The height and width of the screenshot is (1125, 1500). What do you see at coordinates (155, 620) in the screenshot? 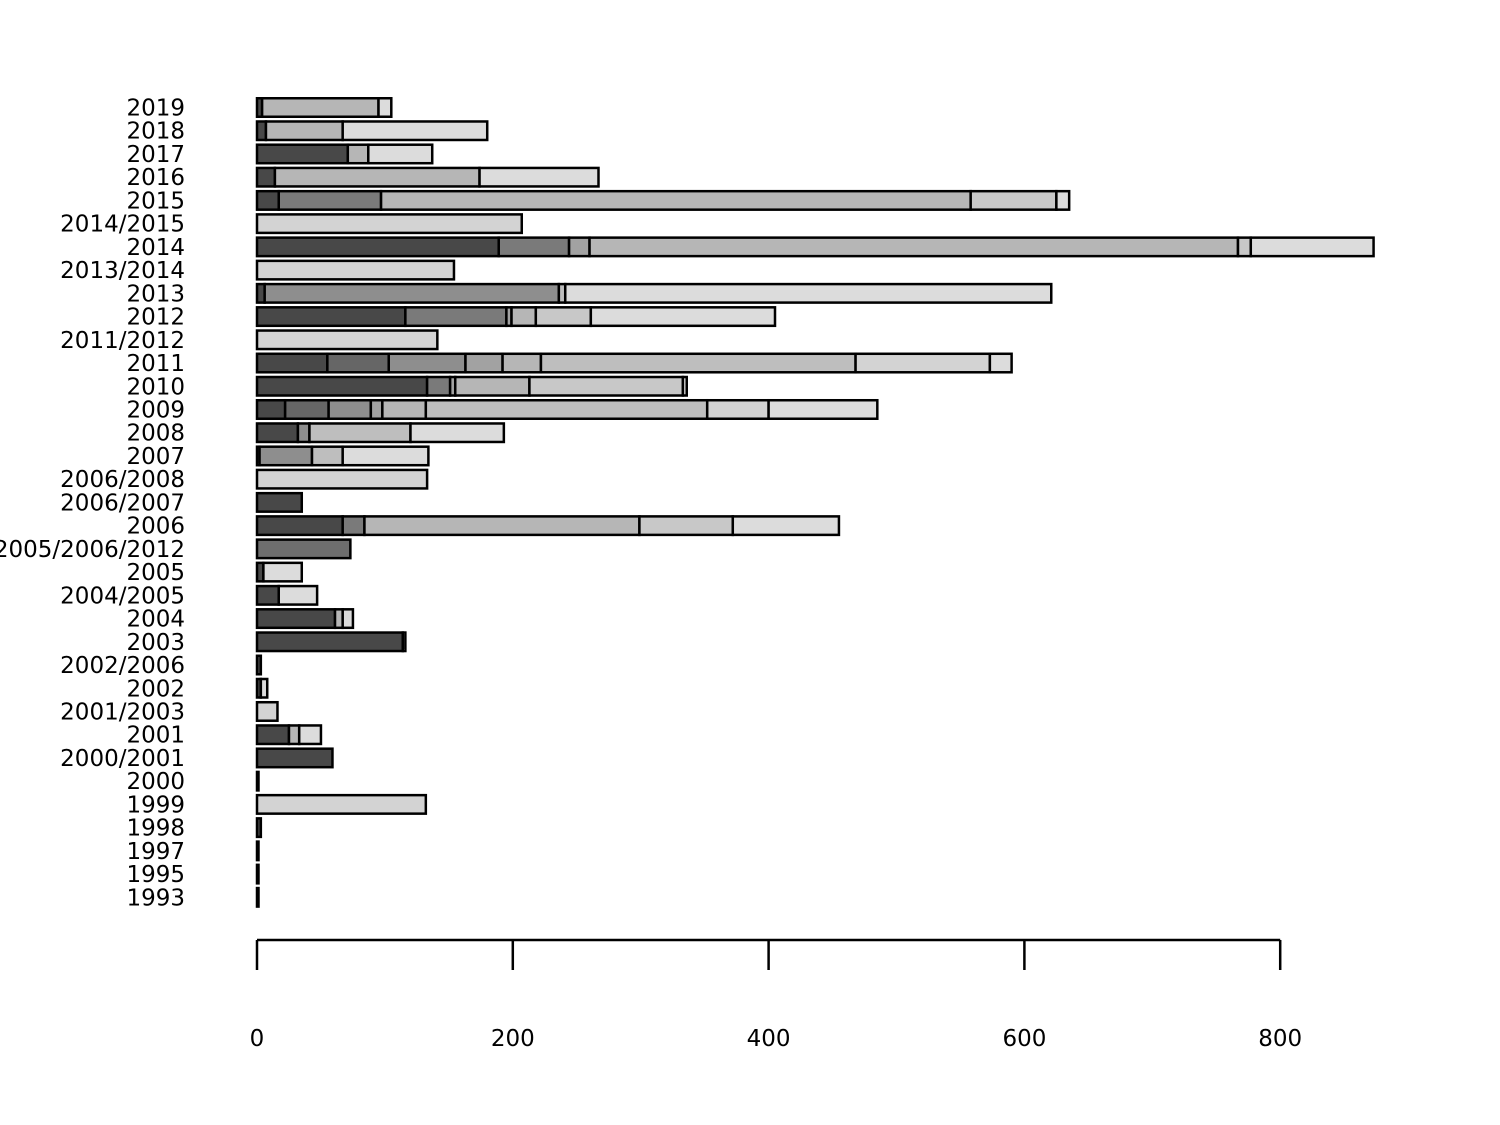
I see `y-tick-label: 2004` at bounding box center [155, 620].